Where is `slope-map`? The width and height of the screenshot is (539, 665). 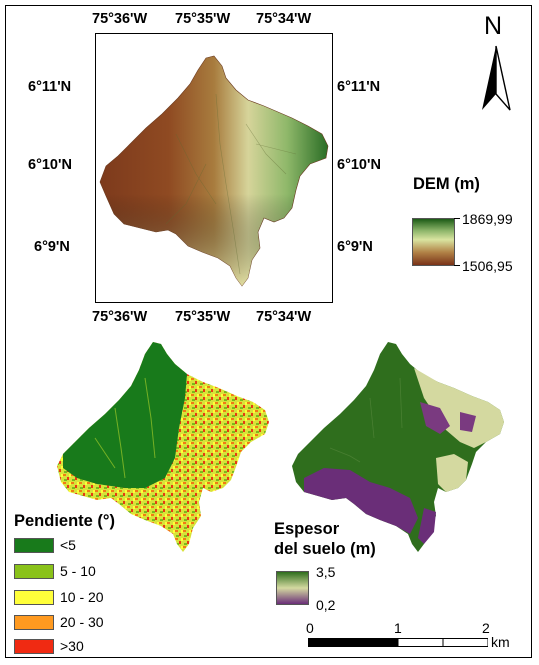
slope-map is located at coordinates (163, 447).